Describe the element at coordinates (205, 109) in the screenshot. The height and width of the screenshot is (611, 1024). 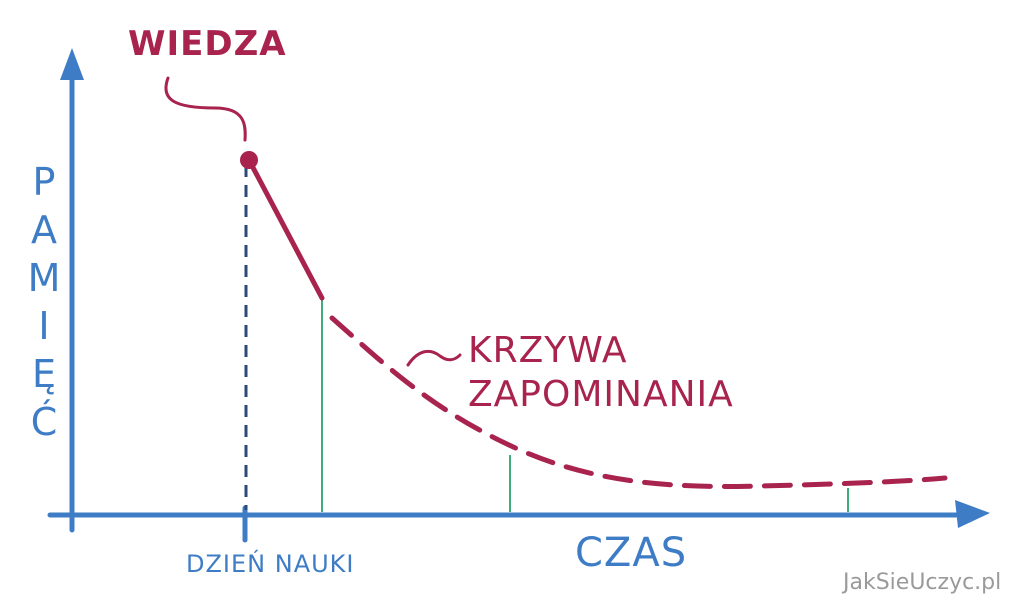
I see `knowledge-connector` at that location.